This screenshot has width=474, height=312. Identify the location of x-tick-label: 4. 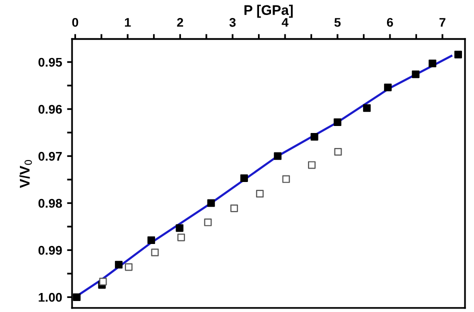
(285, 22).